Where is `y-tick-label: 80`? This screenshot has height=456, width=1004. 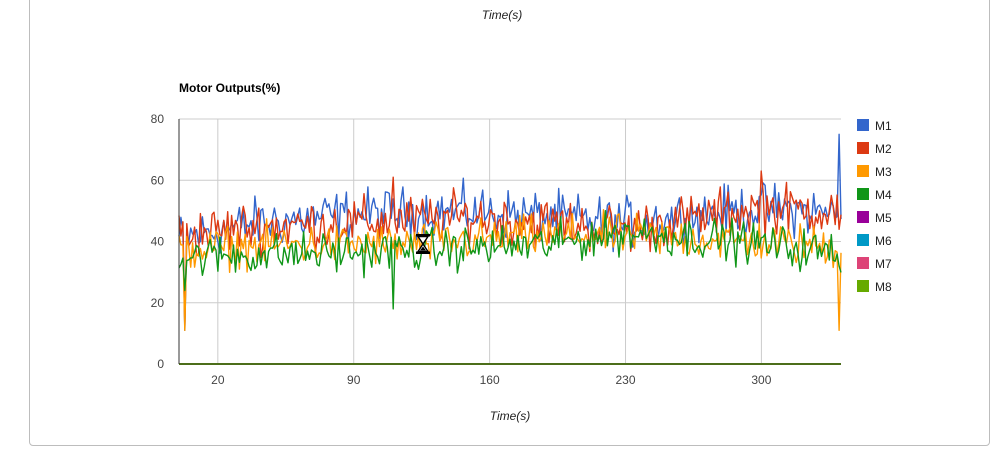
y-tick-label: 80 is located at coordinates (158, 119).